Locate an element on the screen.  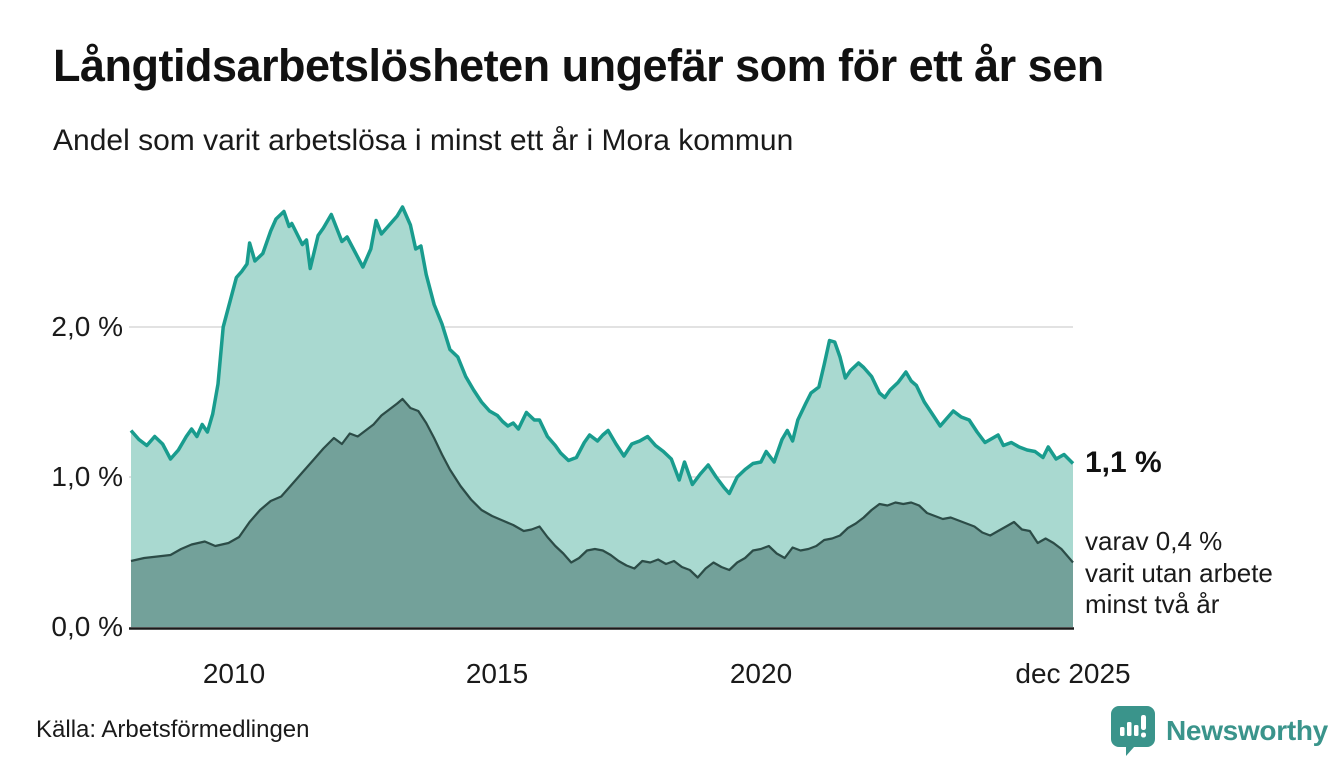
x-tick-label: 2010 is located at coordinates (234, 673).